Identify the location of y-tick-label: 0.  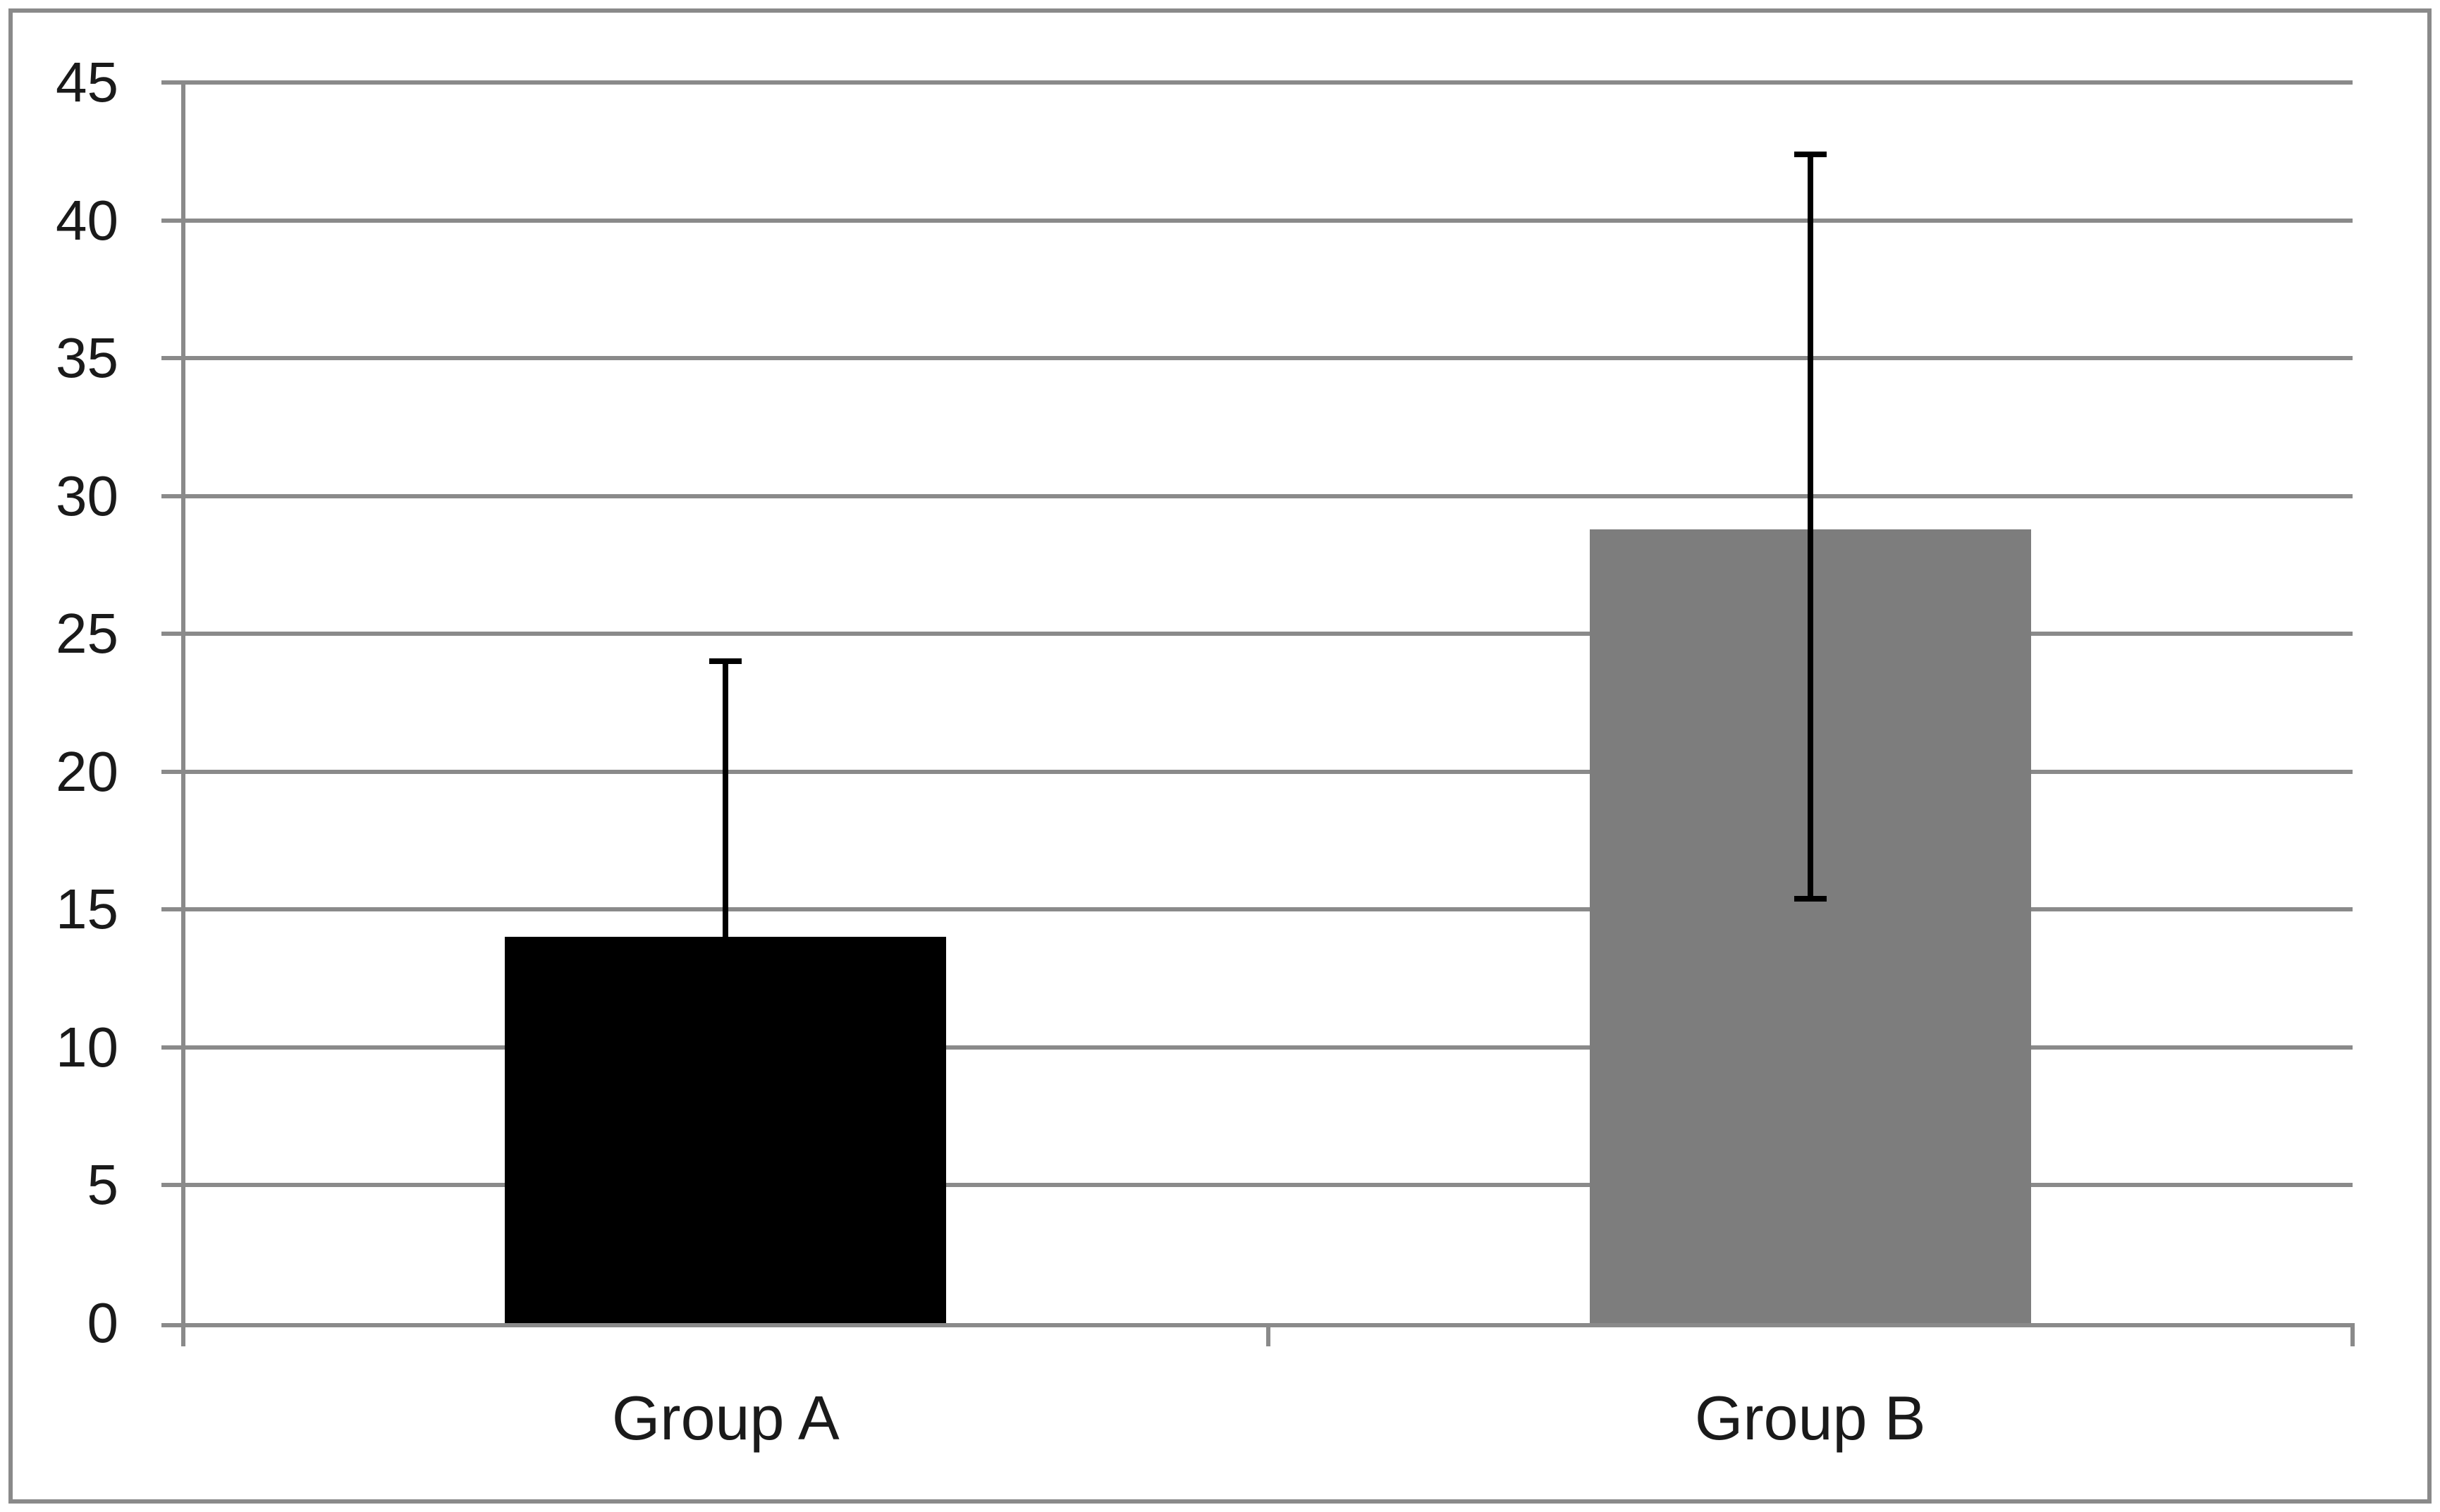
(103, 1322).